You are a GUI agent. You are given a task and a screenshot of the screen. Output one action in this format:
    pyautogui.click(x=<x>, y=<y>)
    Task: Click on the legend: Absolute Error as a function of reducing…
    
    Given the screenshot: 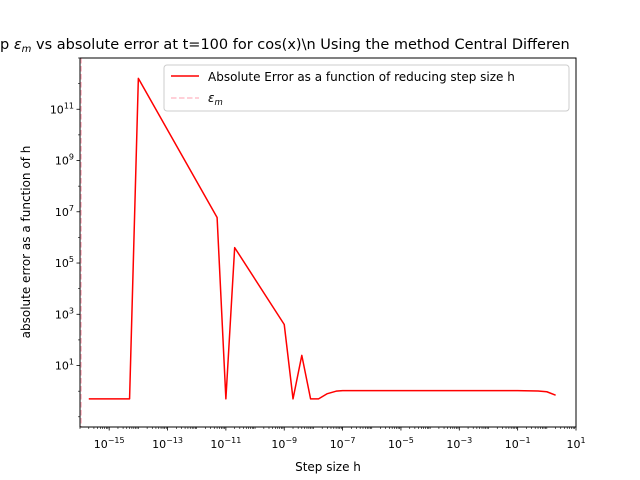 What is the action you would take?
    pyautogui.click(x=366, y=88)
    